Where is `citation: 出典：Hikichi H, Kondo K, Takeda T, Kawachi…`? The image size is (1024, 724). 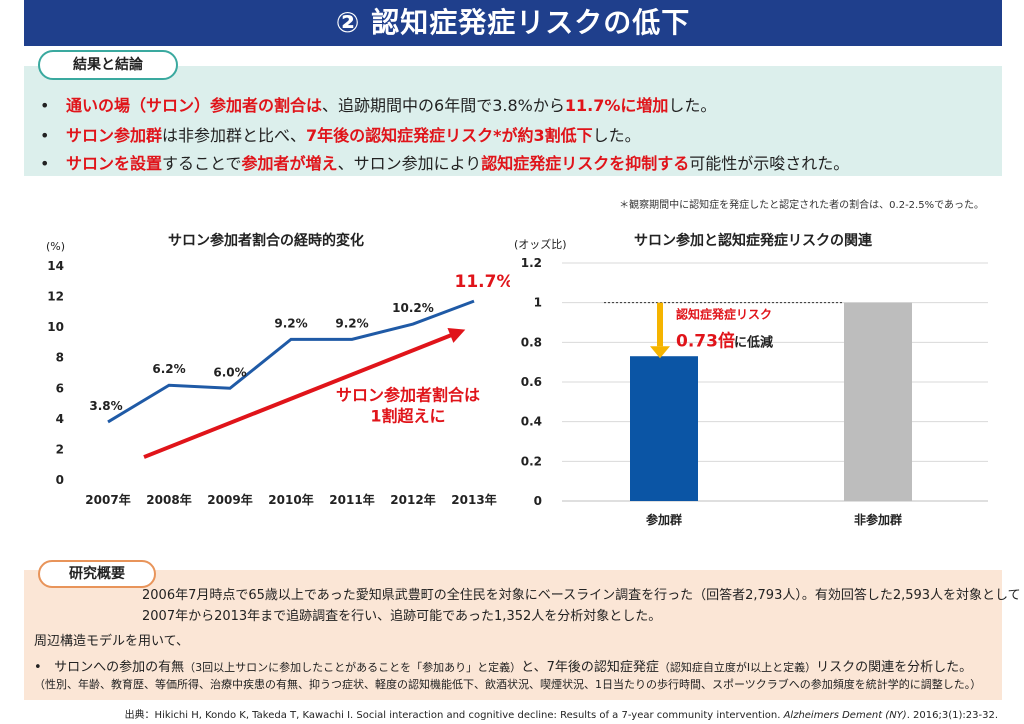
citation: 出典：Hikichi H, Kondo K, Takeda T, Kawachi… is located at coordinates (561, 713).